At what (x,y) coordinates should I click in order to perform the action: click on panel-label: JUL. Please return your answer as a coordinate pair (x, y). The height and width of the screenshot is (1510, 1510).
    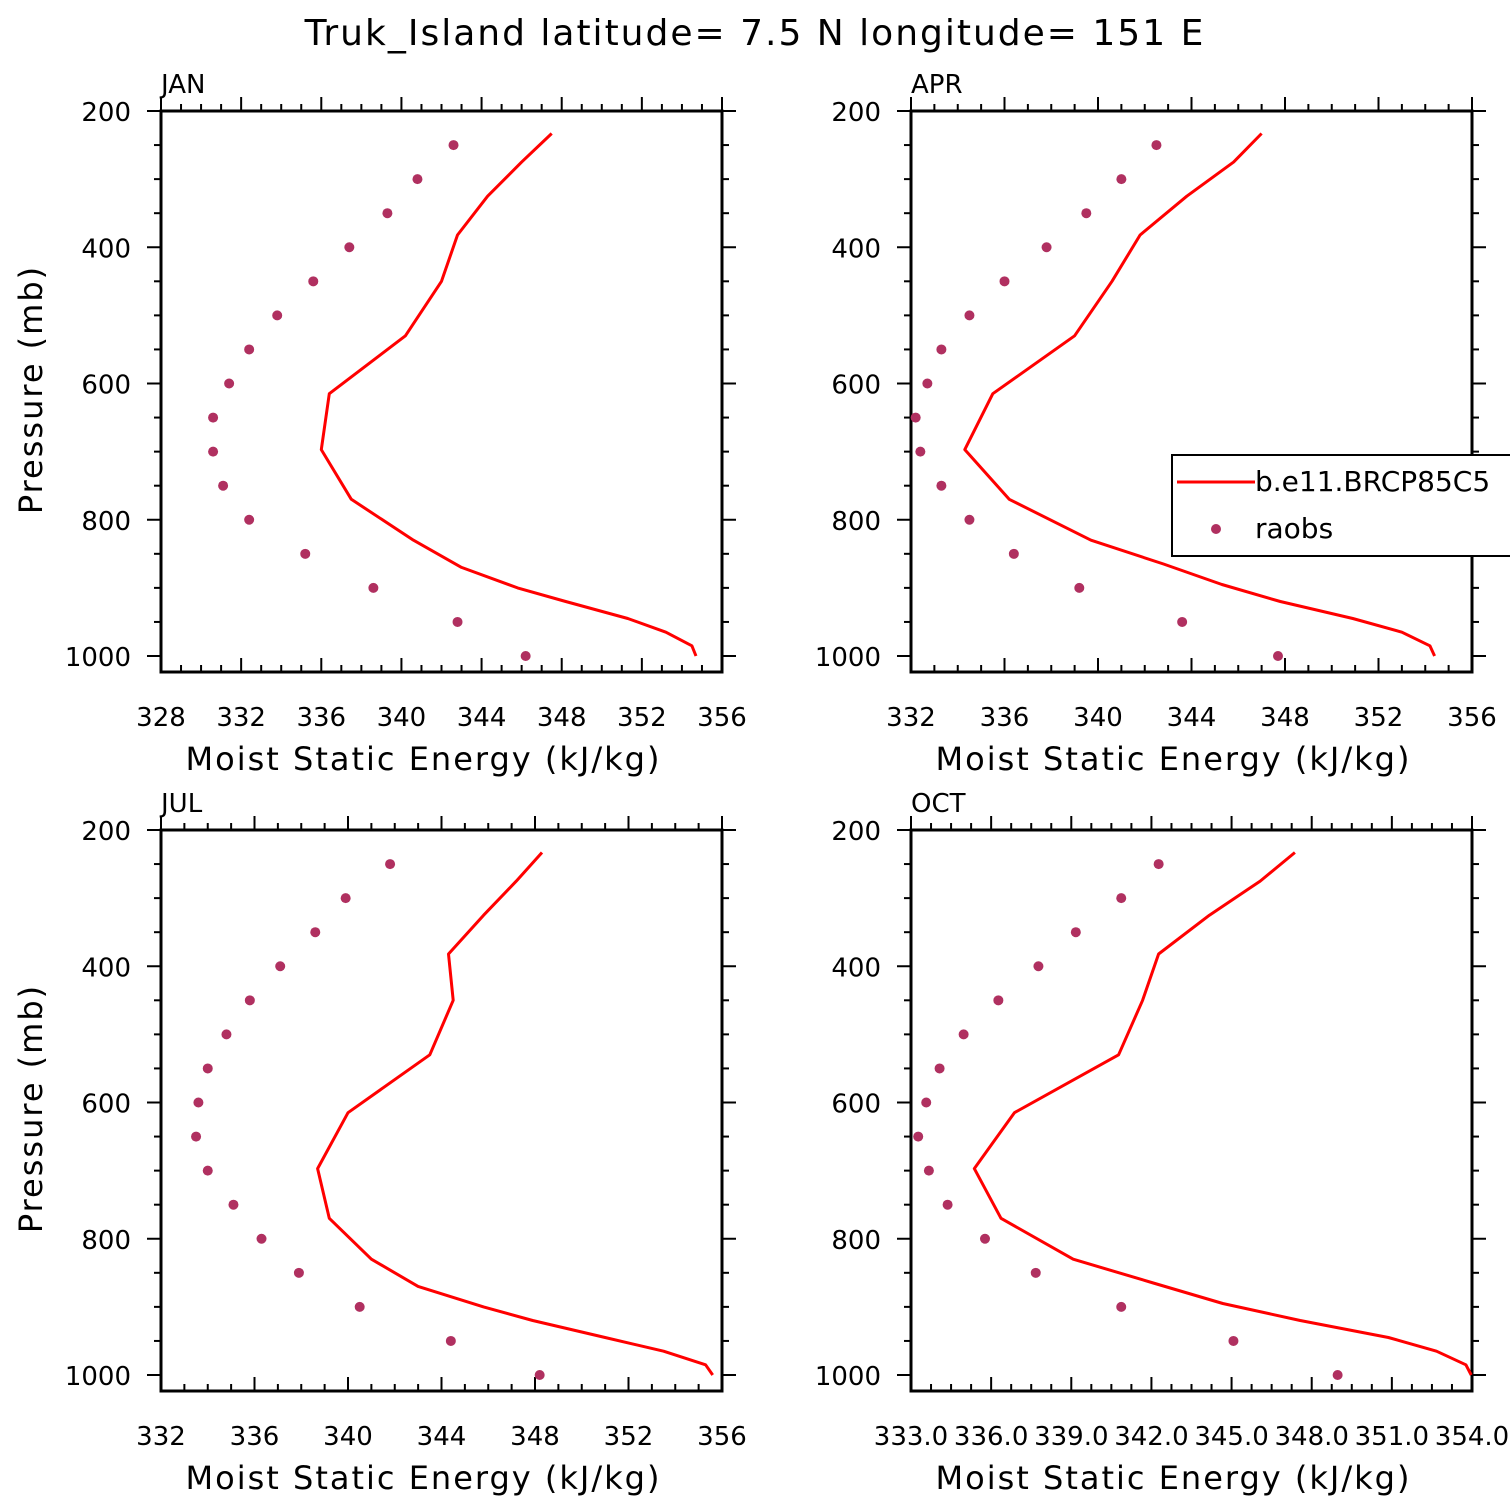
    Looking at the image, I should click on (181, 804).